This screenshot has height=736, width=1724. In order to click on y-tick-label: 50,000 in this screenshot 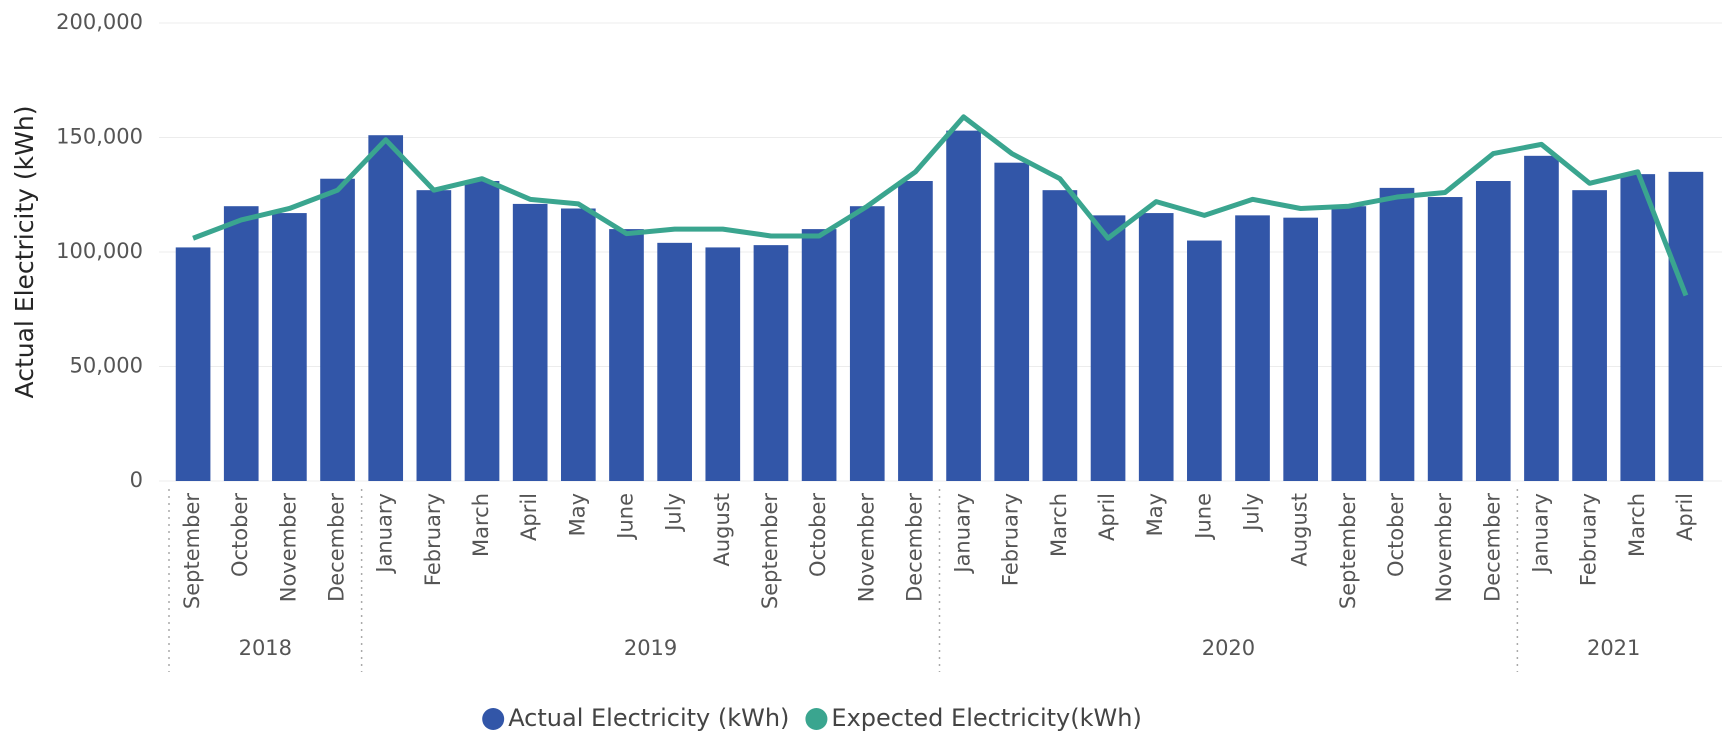, I will do `click(106, 366)`.